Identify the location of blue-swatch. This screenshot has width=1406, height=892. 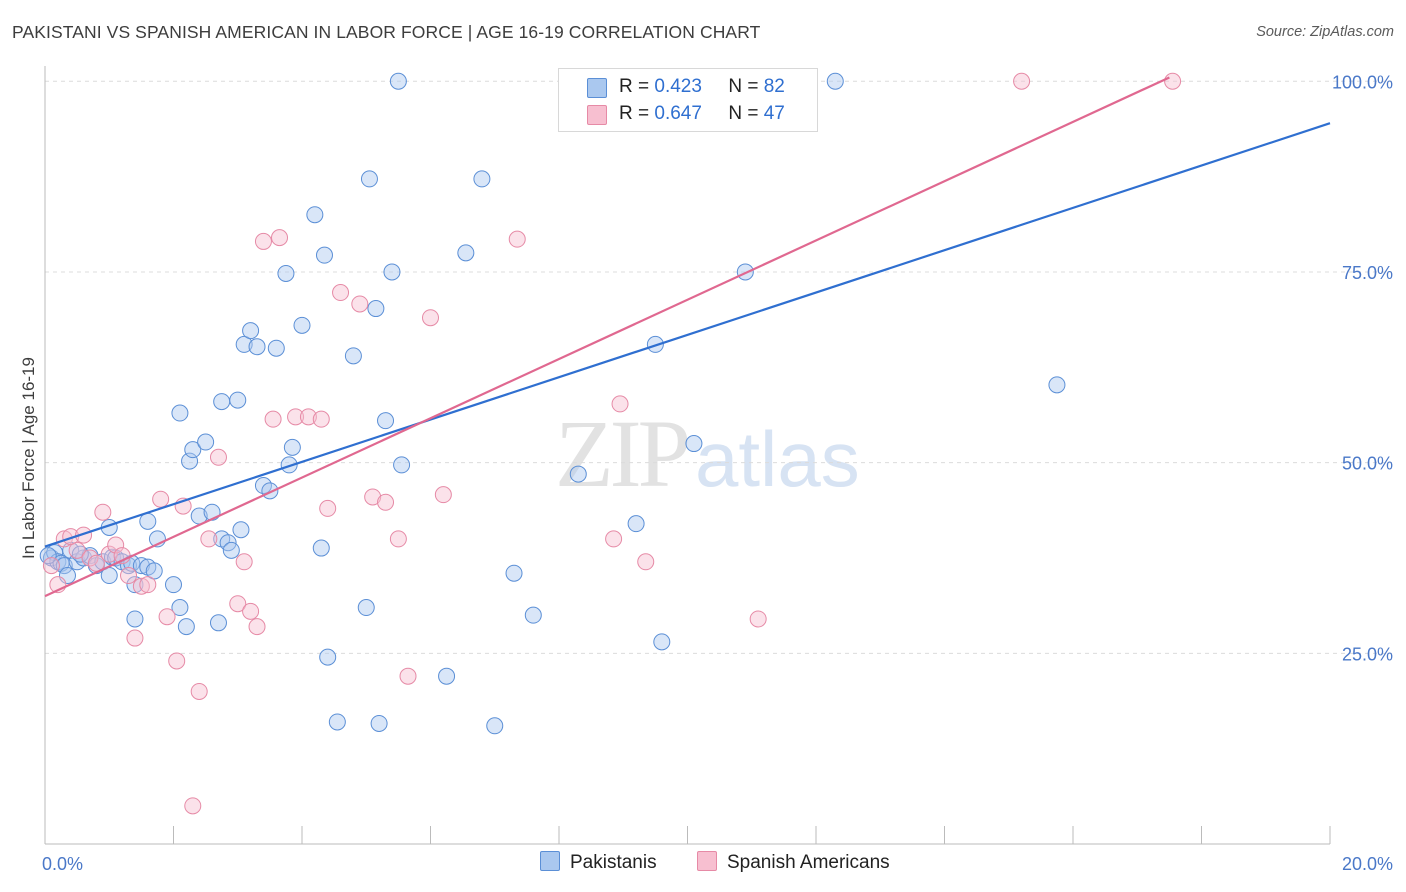
(550, 861).